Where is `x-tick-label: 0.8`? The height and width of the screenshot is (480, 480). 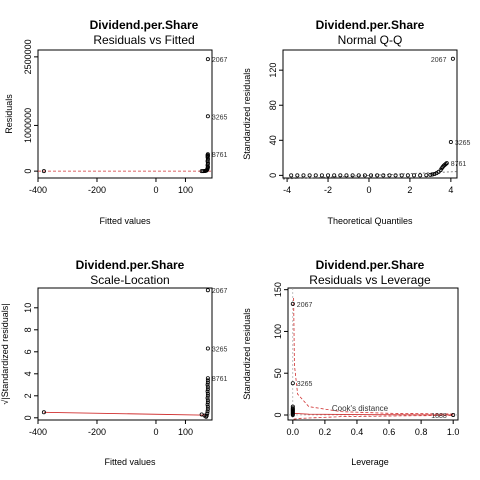
x-tick-label: 0.8 is located at coordinates (421, 432).